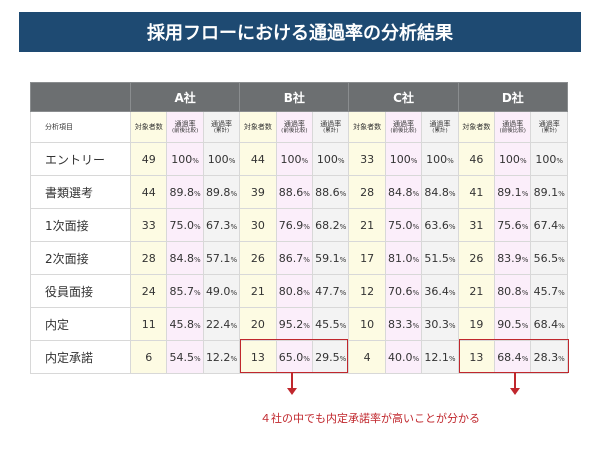 Image resolution: width=600 pixels, height=452 pixels. I want to click on cumulative-rate-cell: 45.5%, so click(331, 324).